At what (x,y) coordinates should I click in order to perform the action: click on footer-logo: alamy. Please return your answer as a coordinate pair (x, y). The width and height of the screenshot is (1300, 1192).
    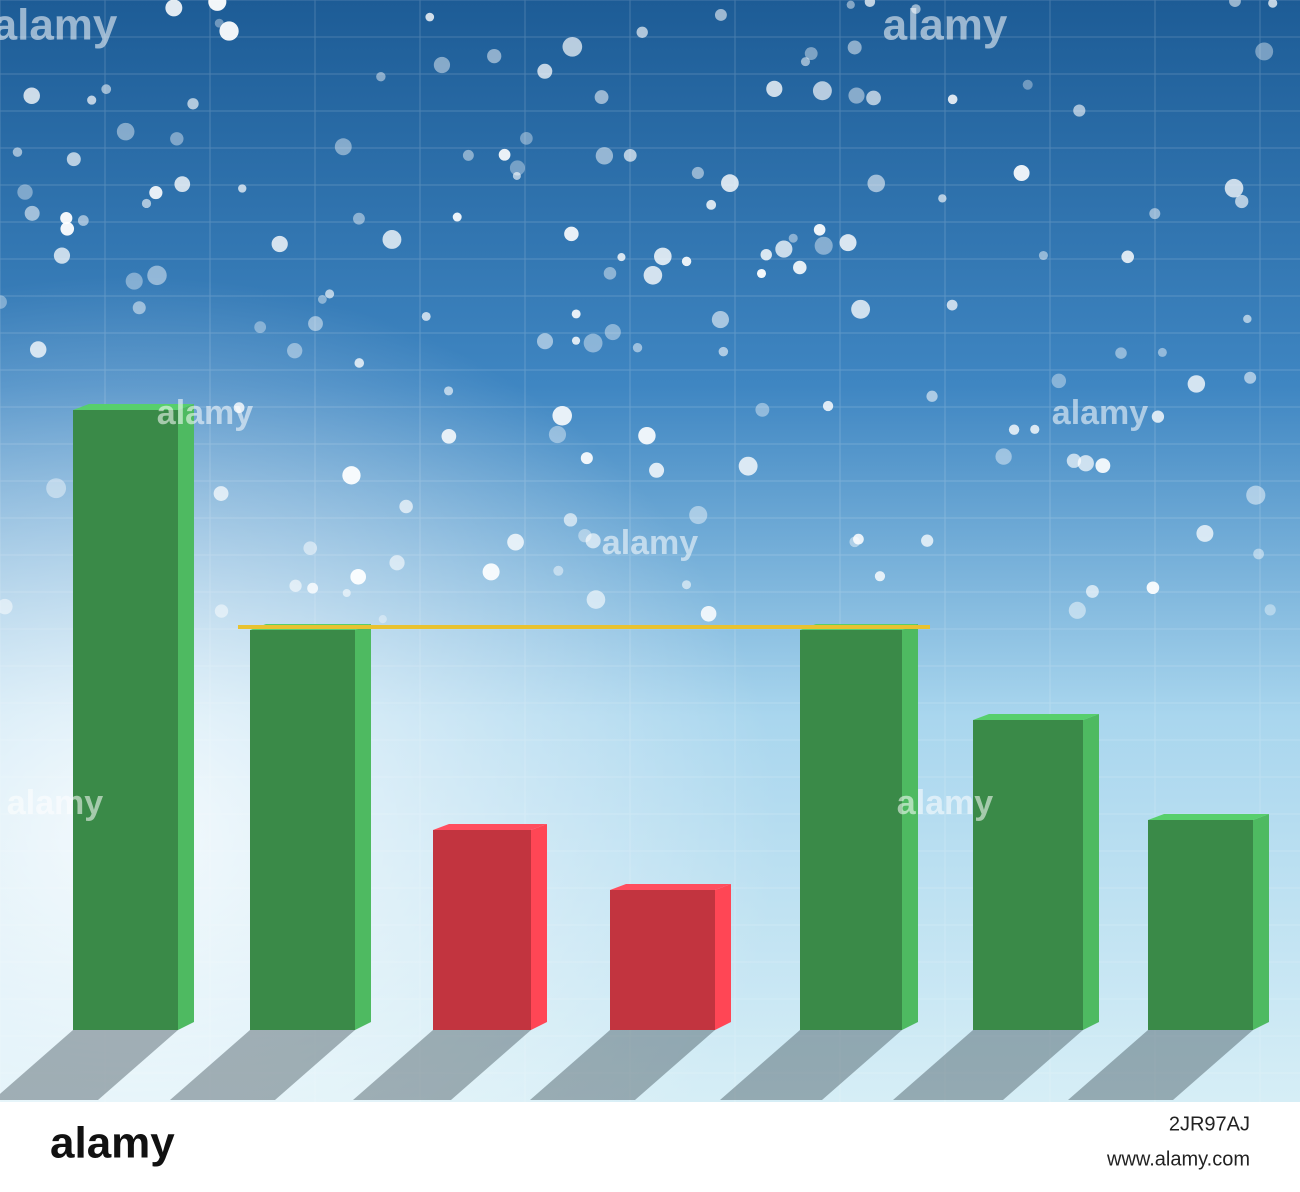
    Looking at the image, I should click on (112, 1143).